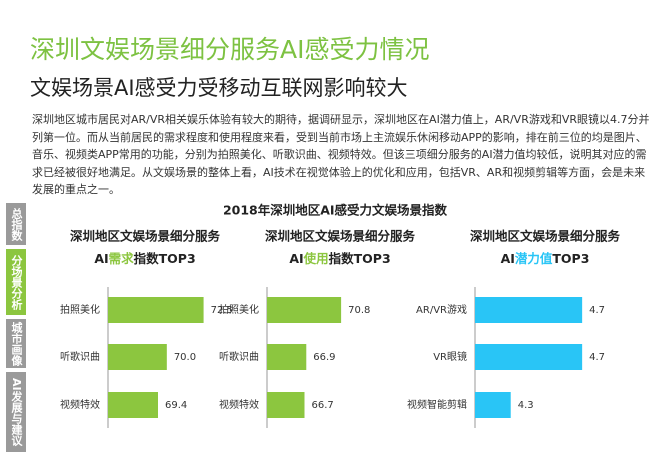 This screenshot has height=454, width=671. Describe the element at coordinates (534, 258) in the screenshot. I see `subtitle-part: 潜力值` at that location.